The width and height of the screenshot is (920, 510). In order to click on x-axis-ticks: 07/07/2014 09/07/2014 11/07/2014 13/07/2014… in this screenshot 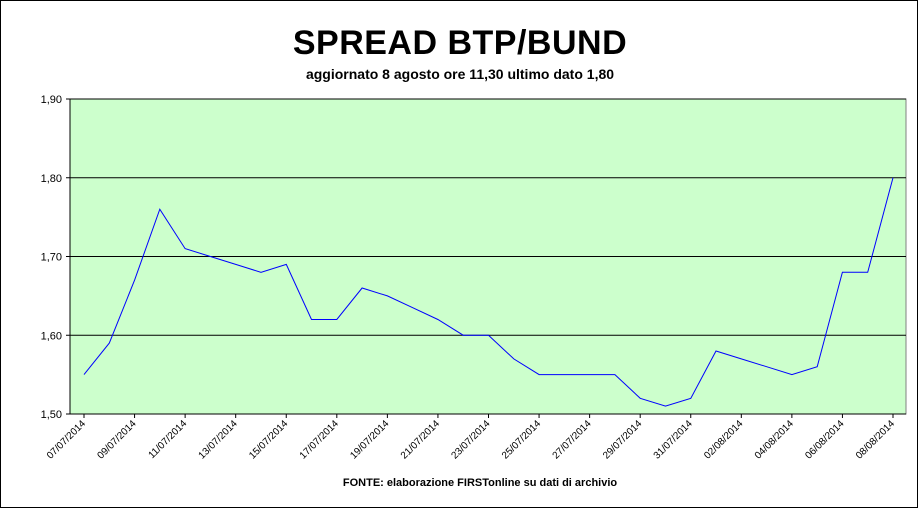, I will do `click(471, 438)`.